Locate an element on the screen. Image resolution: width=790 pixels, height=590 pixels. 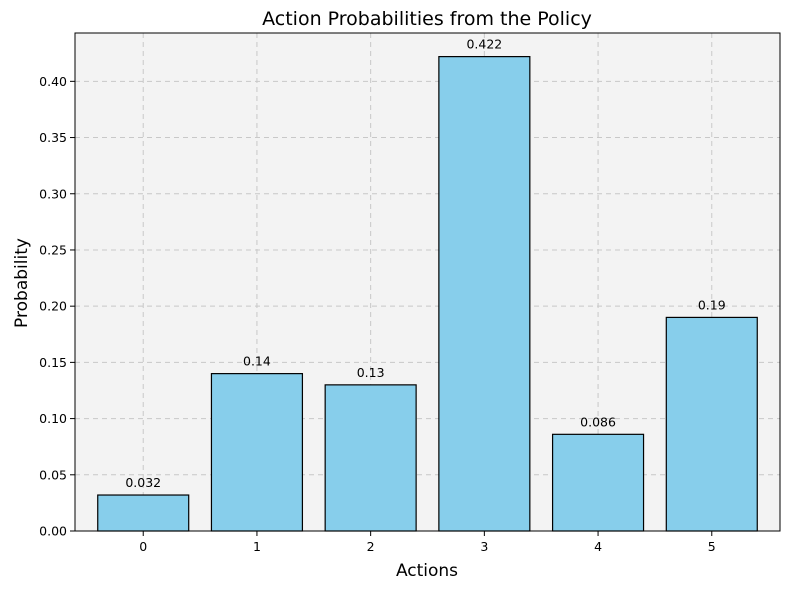
chart-title: Action Probabilities from the Policy is located at coordinates (427, 19).